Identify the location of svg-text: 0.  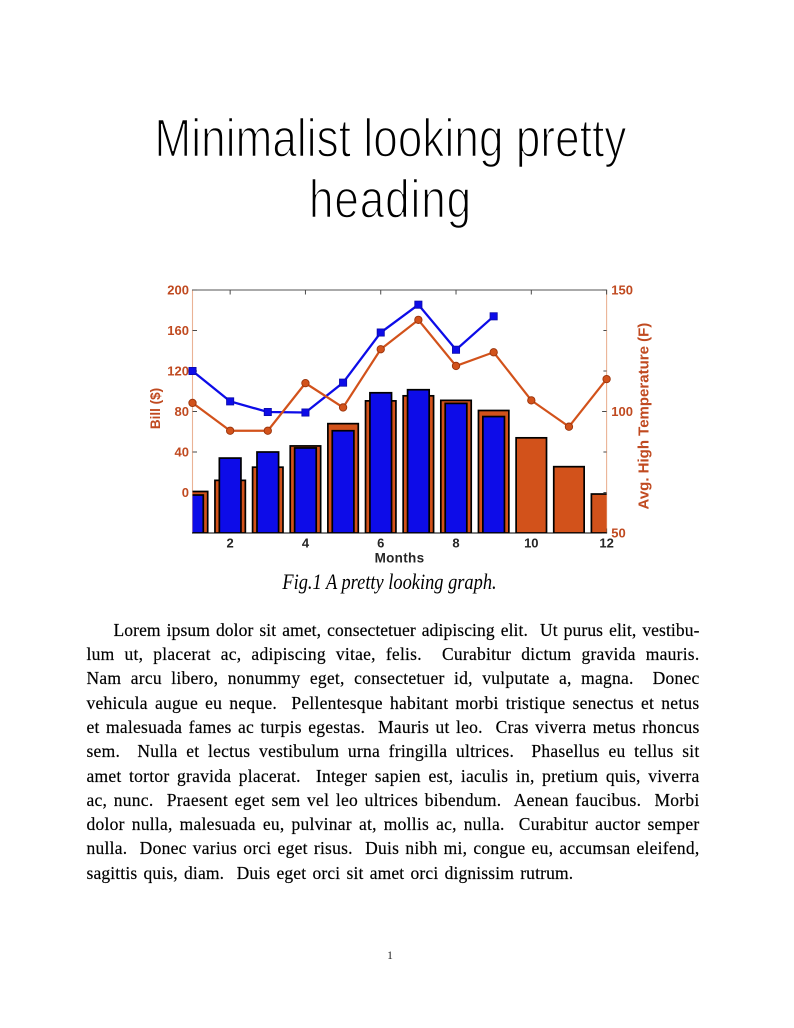
(185, 492).